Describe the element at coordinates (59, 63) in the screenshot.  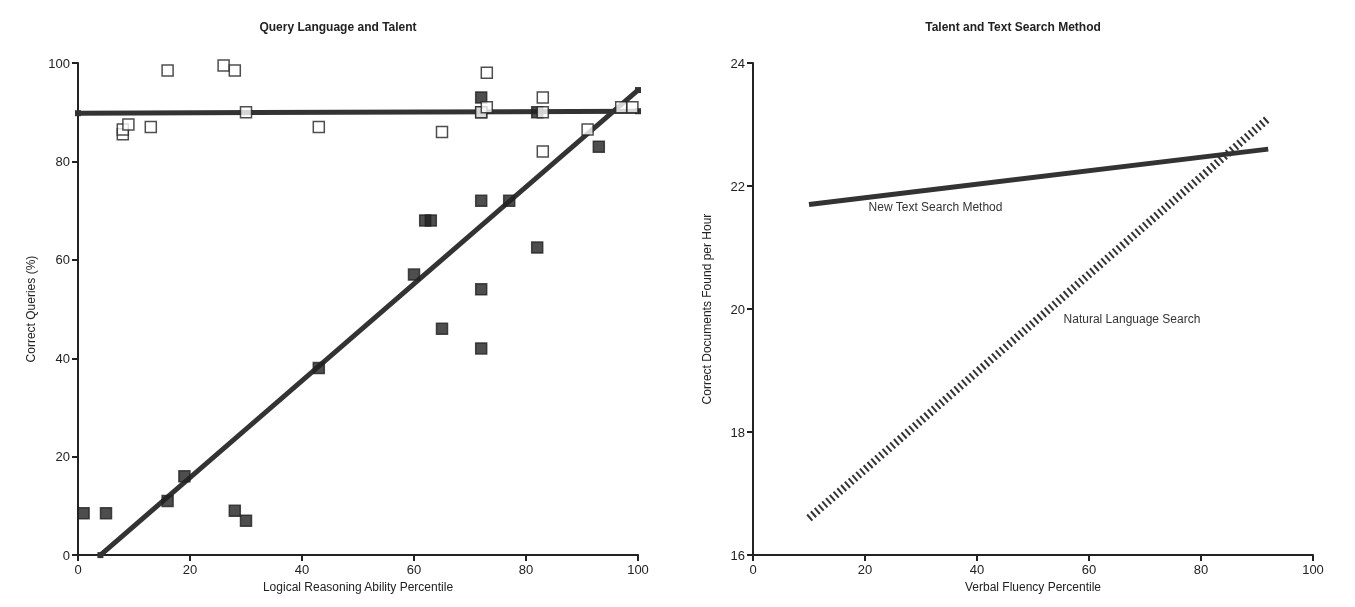
I see `y-tick-label: 100` at that location.